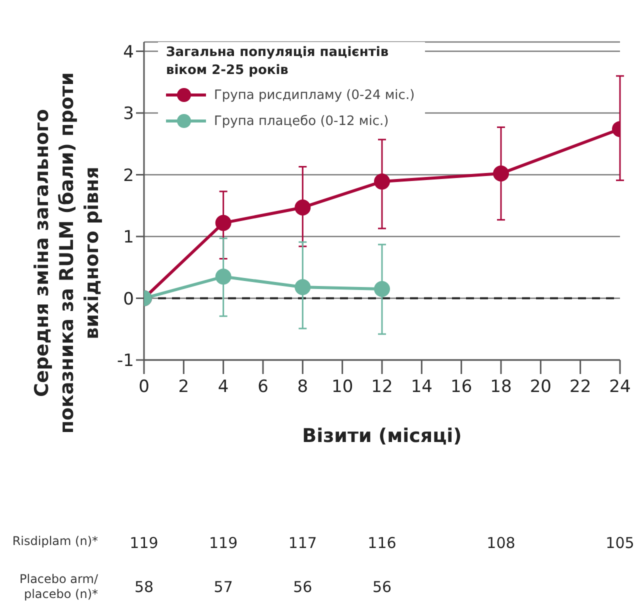 The height and width of the screenshot is (606, 642). I want to click on y-tick-label: 0, so click(128, 299).